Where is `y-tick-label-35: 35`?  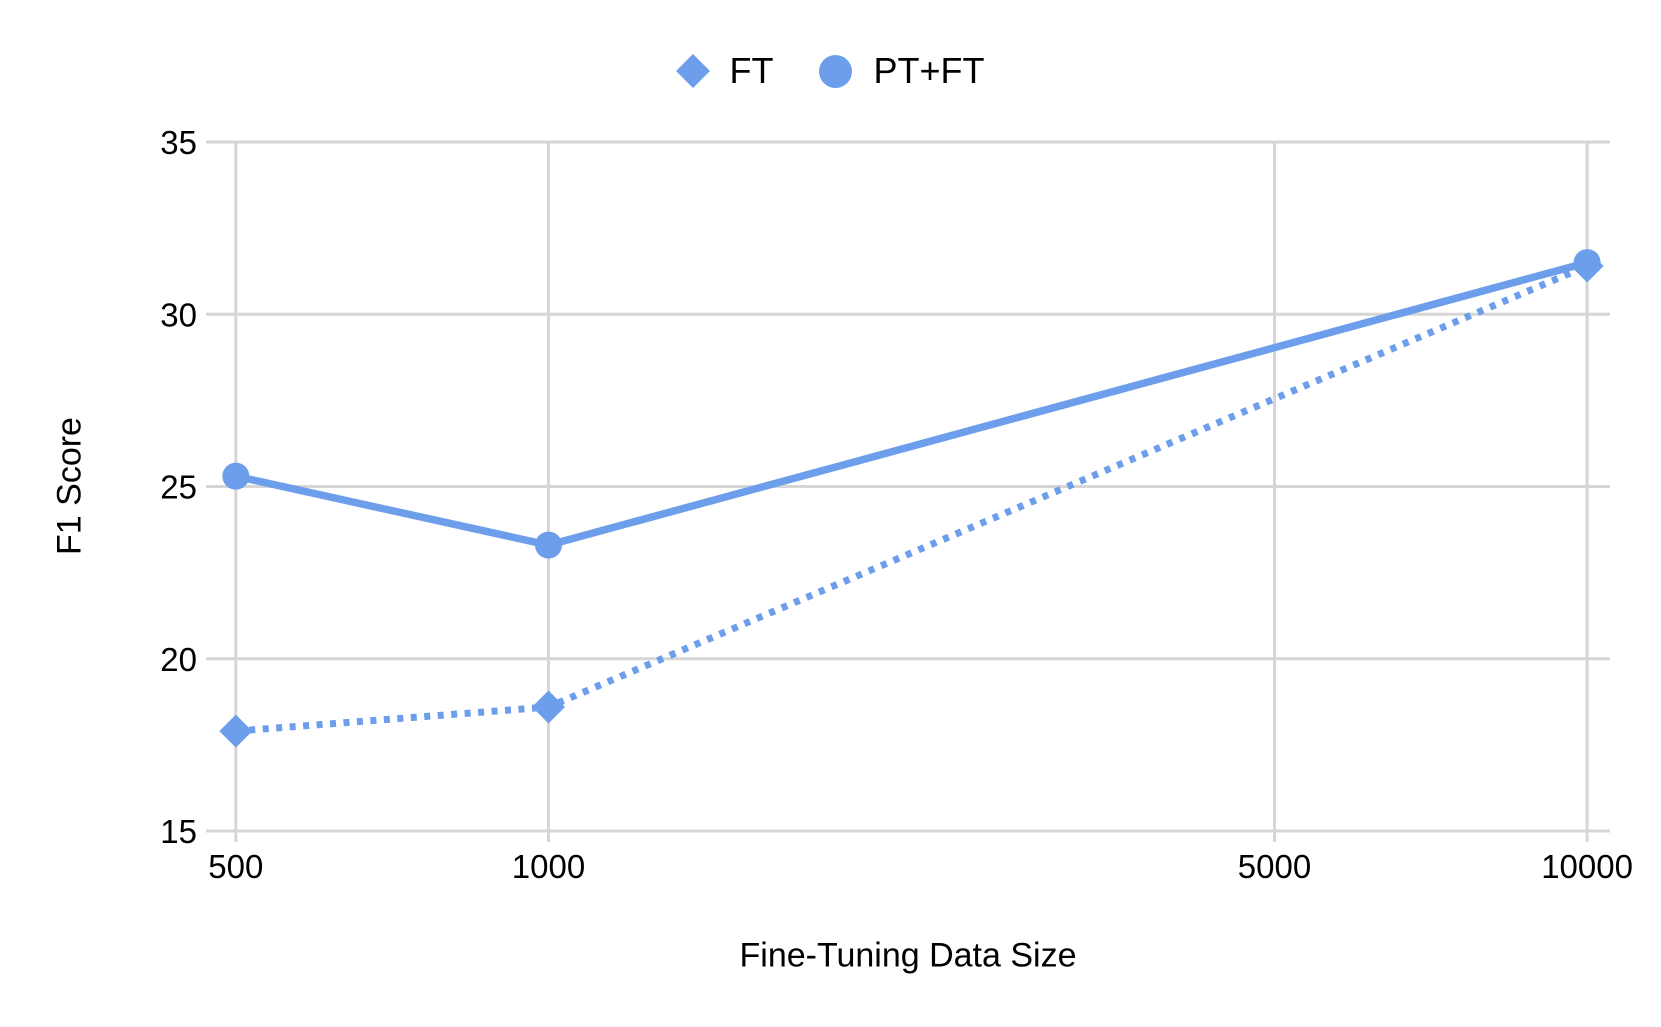
y-tick-label-35: 35 is located at coordinates (178, 142).